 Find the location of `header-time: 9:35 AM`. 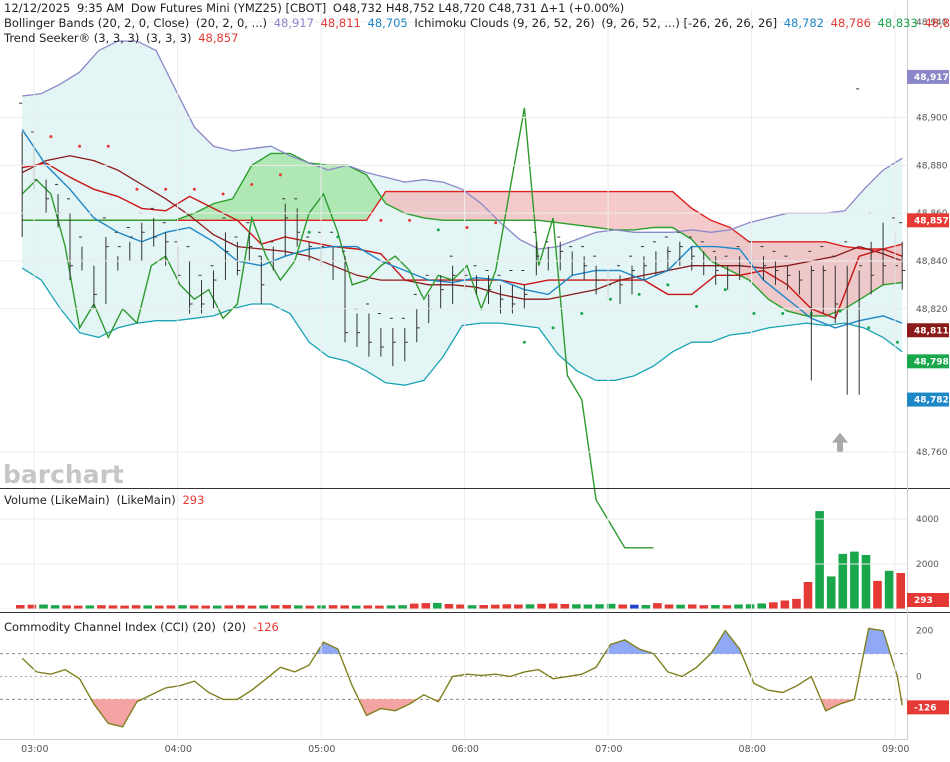

header-time: 9:35 AM is located at coordinates (100, 8).